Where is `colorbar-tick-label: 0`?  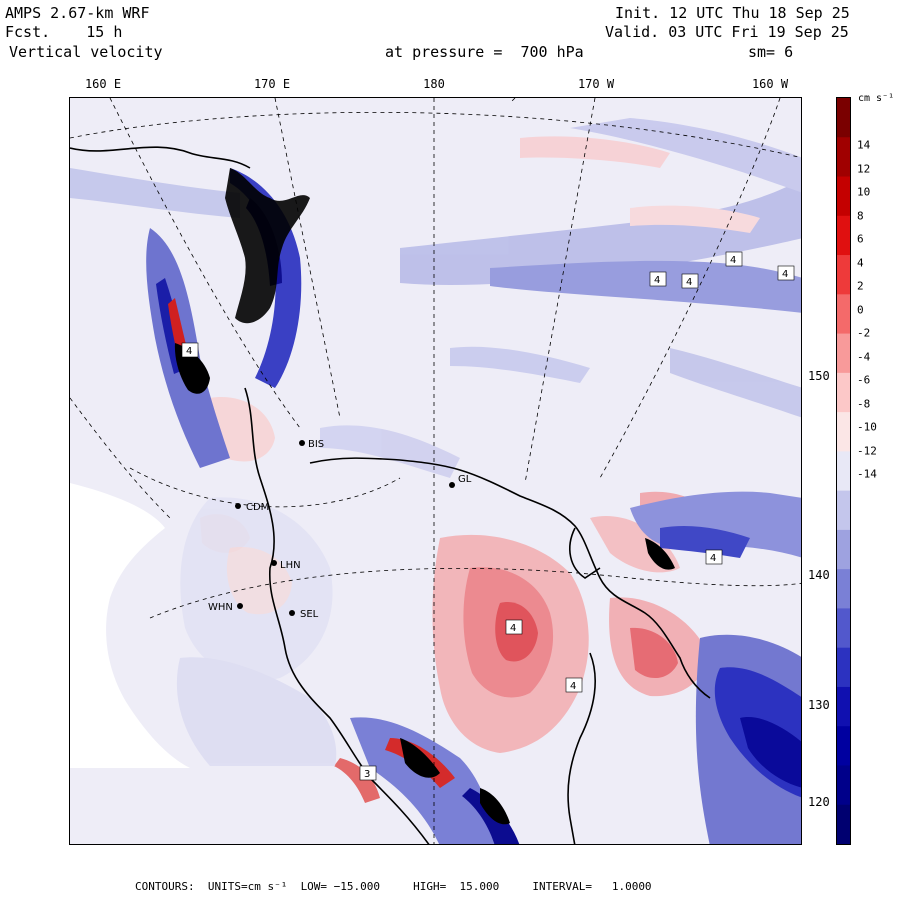
colorbar-tick-label: 0 is located at coordinates (860, 309).